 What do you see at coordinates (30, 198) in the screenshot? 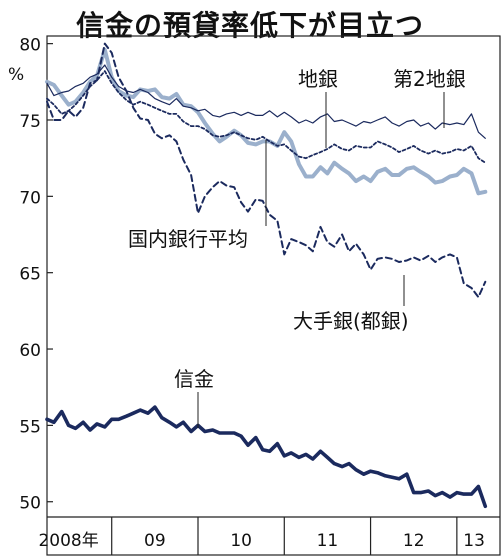
I see `y-tick-label: 70` at bounding box center [30, 198].